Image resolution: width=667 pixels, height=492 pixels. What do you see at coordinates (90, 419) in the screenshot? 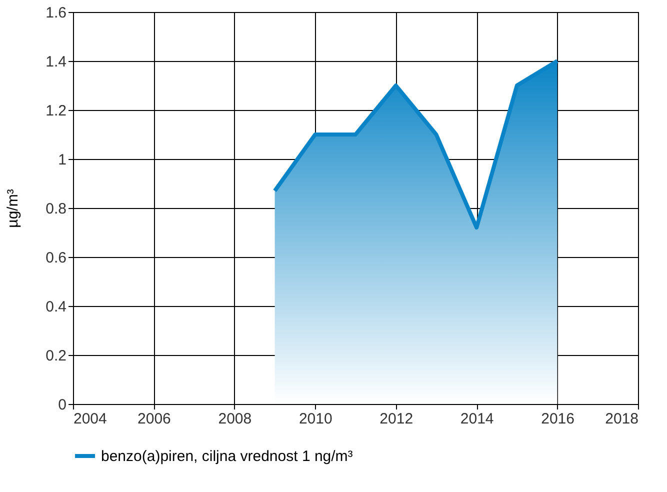
I see `x-tick-label: 2004` at bounding box center [90, 419].